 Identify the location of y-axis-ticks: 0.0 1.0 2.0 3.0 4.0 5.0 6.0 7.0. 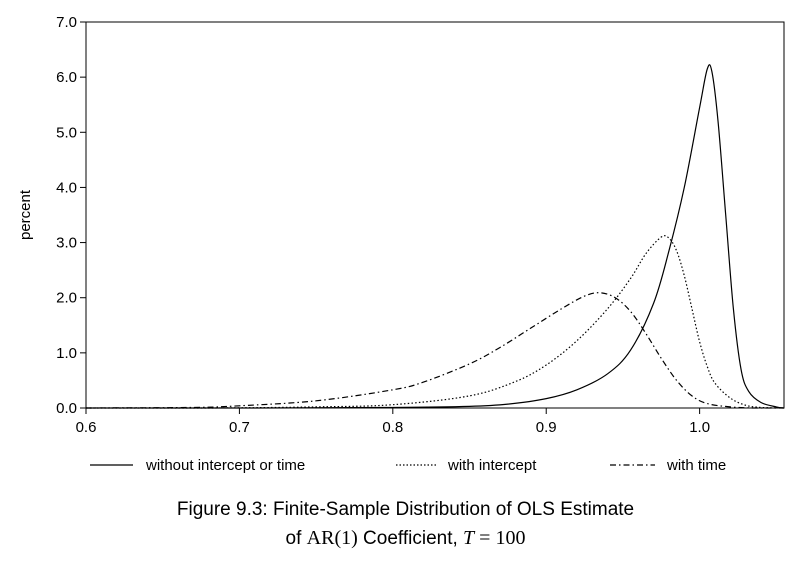
(71, 215).